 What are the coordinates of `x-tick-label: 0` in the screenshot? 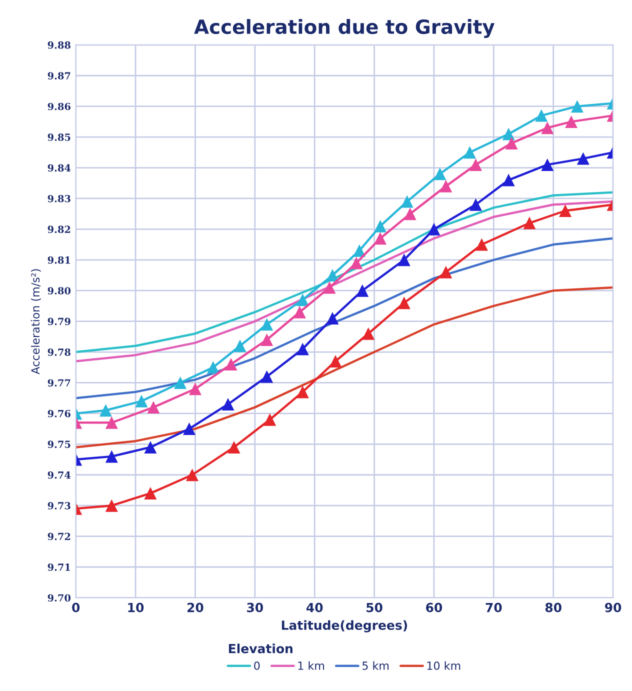 It's located at (76, 607).